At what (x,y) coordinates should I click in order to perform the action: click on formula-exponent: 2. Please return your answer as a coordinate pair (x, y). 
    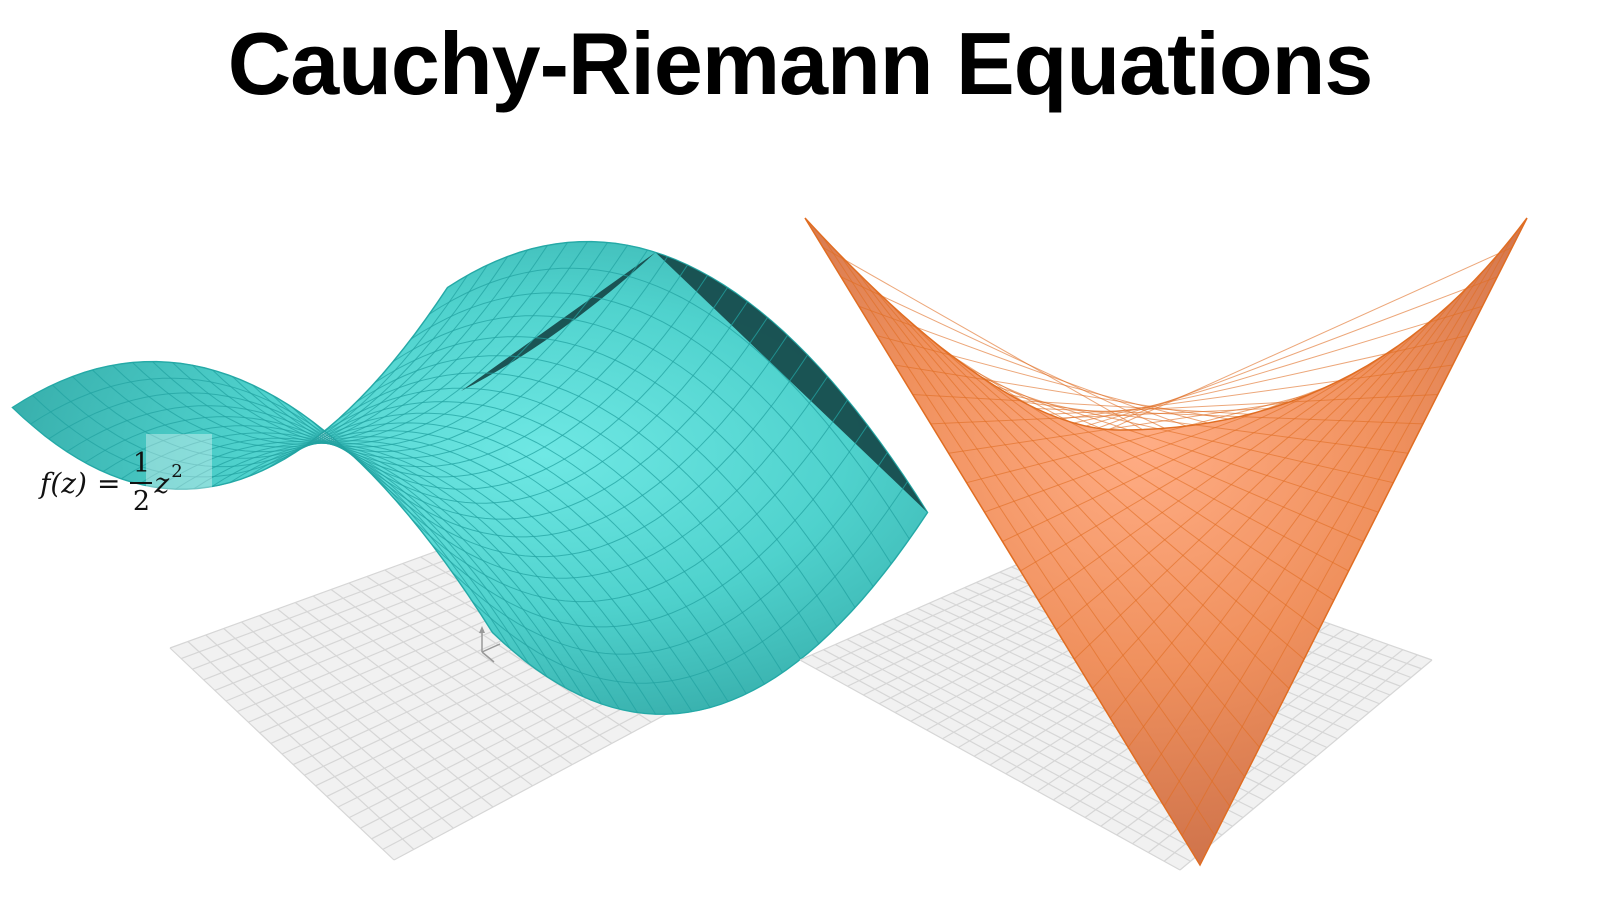
    Looking at the image, I should click on (177, 471).